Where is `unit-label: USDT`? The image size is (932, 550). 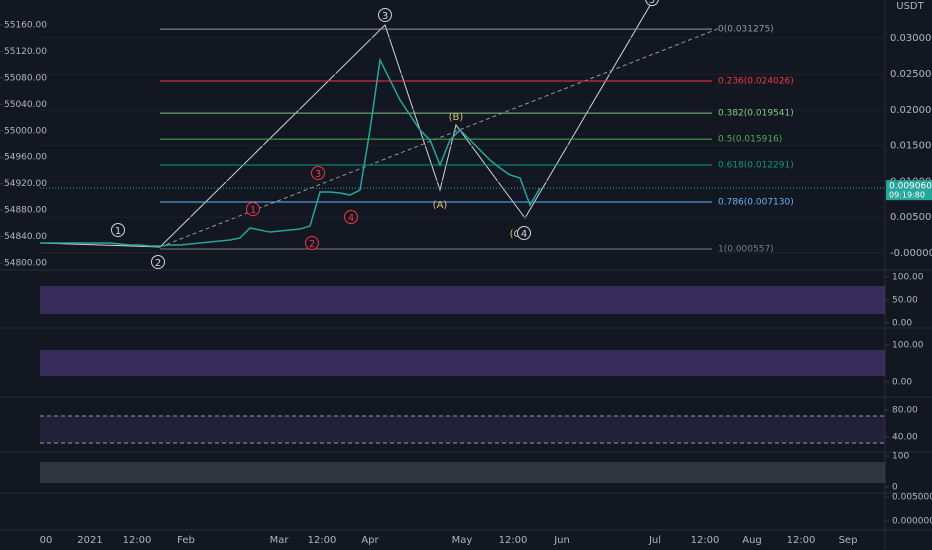
unit-label: USDT is located at coordinates (910, 6).